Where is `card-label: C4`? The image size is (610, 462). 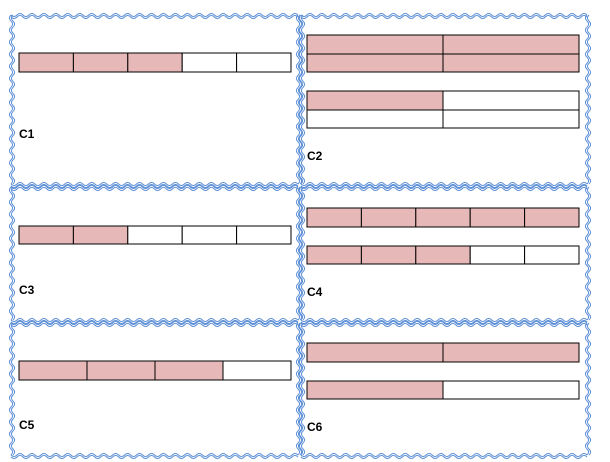 card-label: C4 is located at coordinates (315, 292).